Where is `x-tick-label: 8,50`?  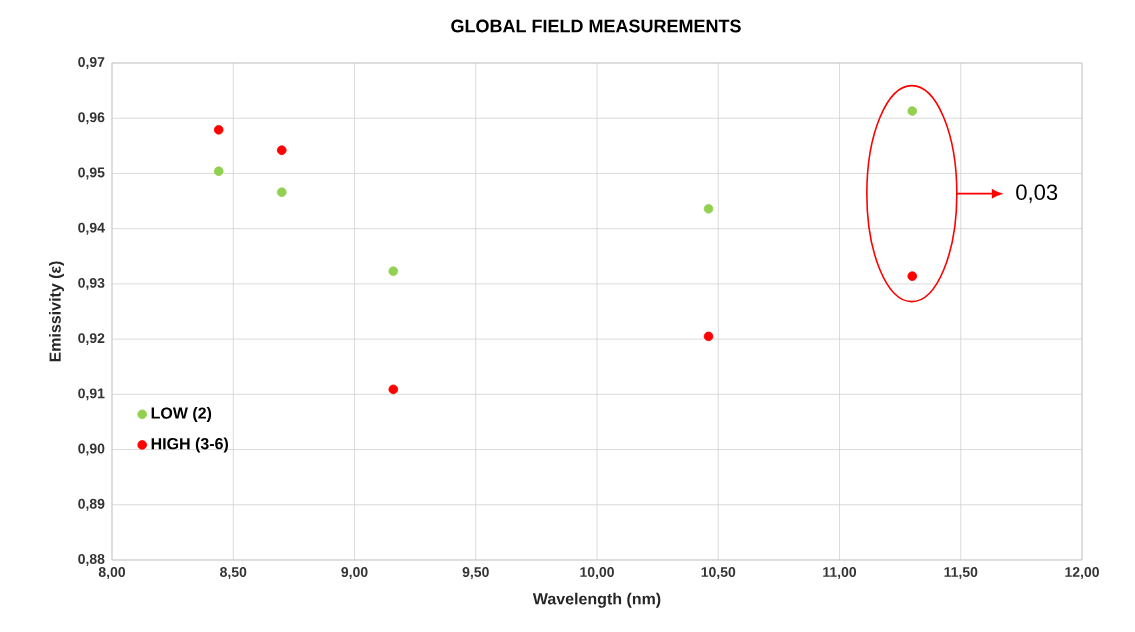 x-tick-label: 8,50 is located at coordinates (233, 573).